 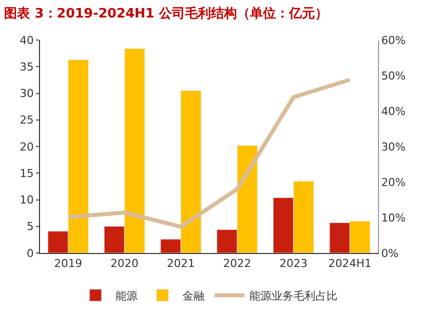 What do you see at coordinates (294, 295) in the screenshot?
I see `legend-label: 能源业务毛利占比` at bounding box center [294, 295].